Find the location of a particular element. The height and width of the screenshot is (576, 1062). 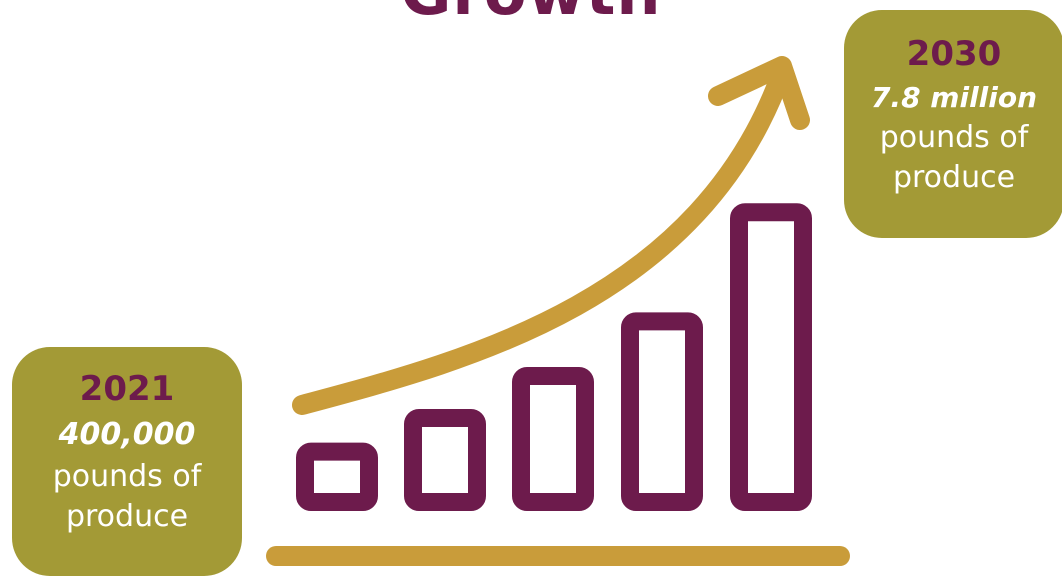

callout-year: 2030 is located at coordinates (954, 54).